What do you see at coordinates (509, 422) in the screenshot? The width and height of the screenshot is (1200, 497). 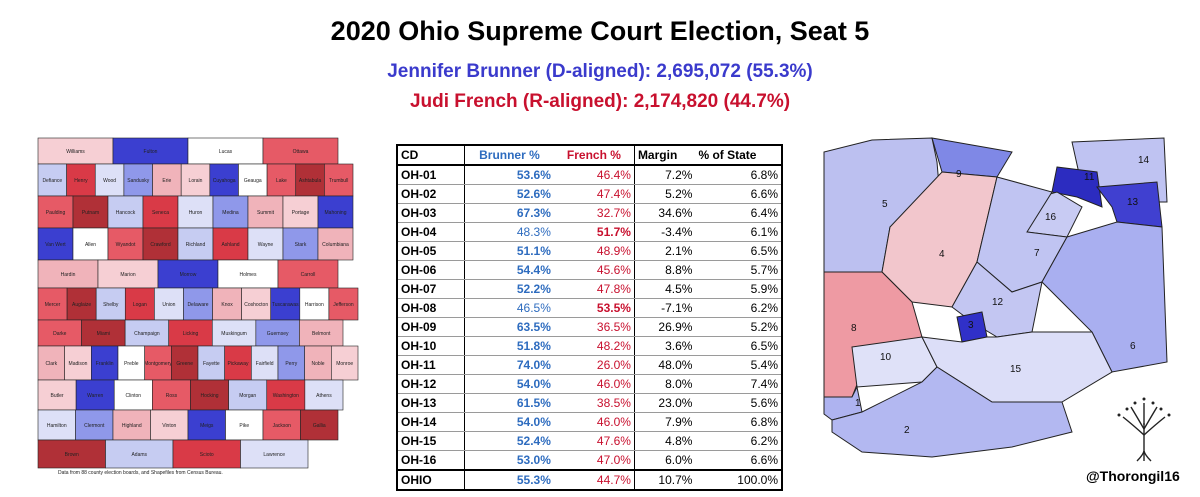 I see `cell-brunner: 54.0%` at bounding box center [509, 422].